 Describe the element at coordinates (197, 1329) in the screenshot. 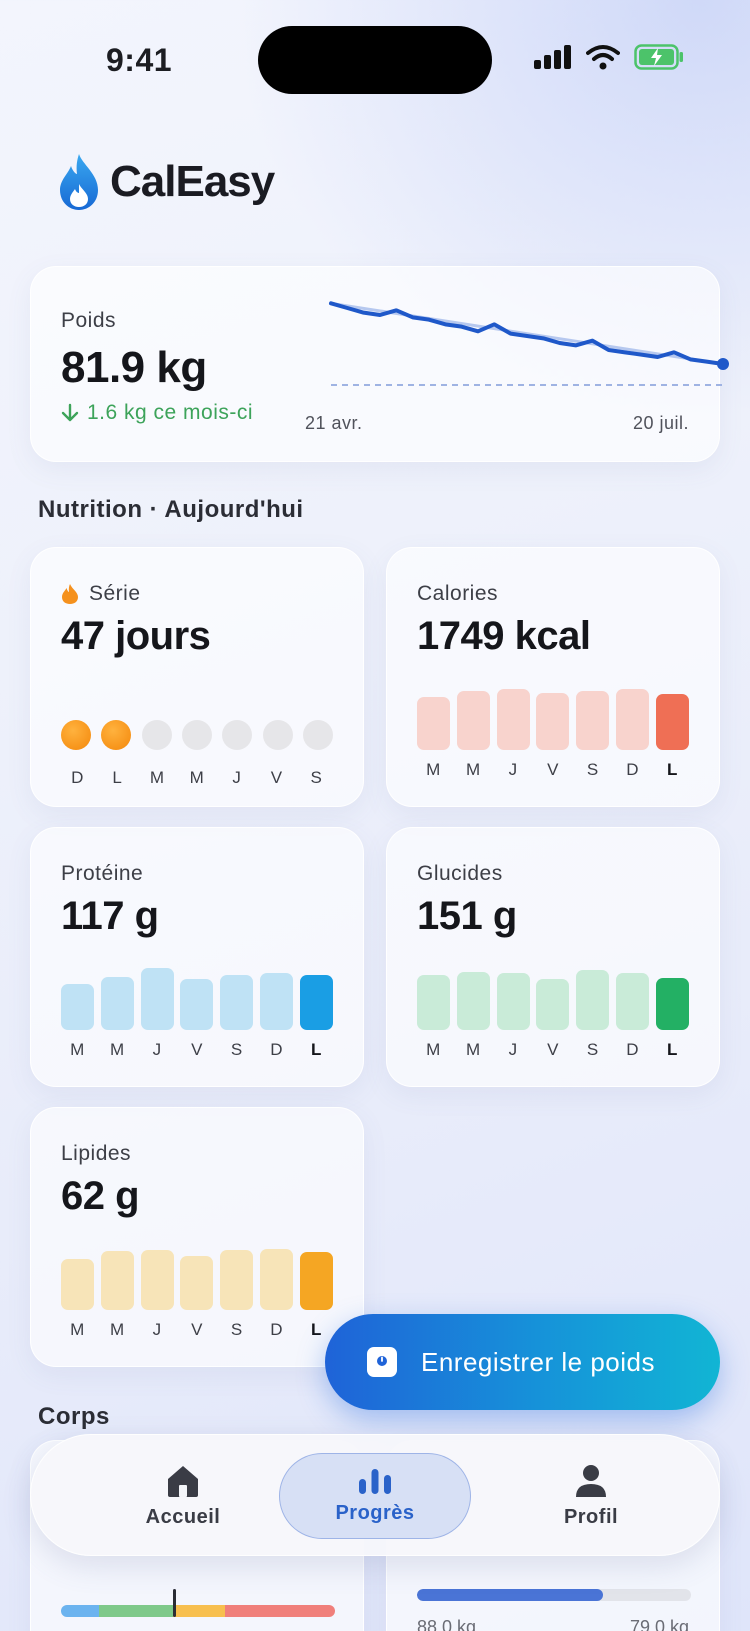

I see `fats-day-label: V` at that location.